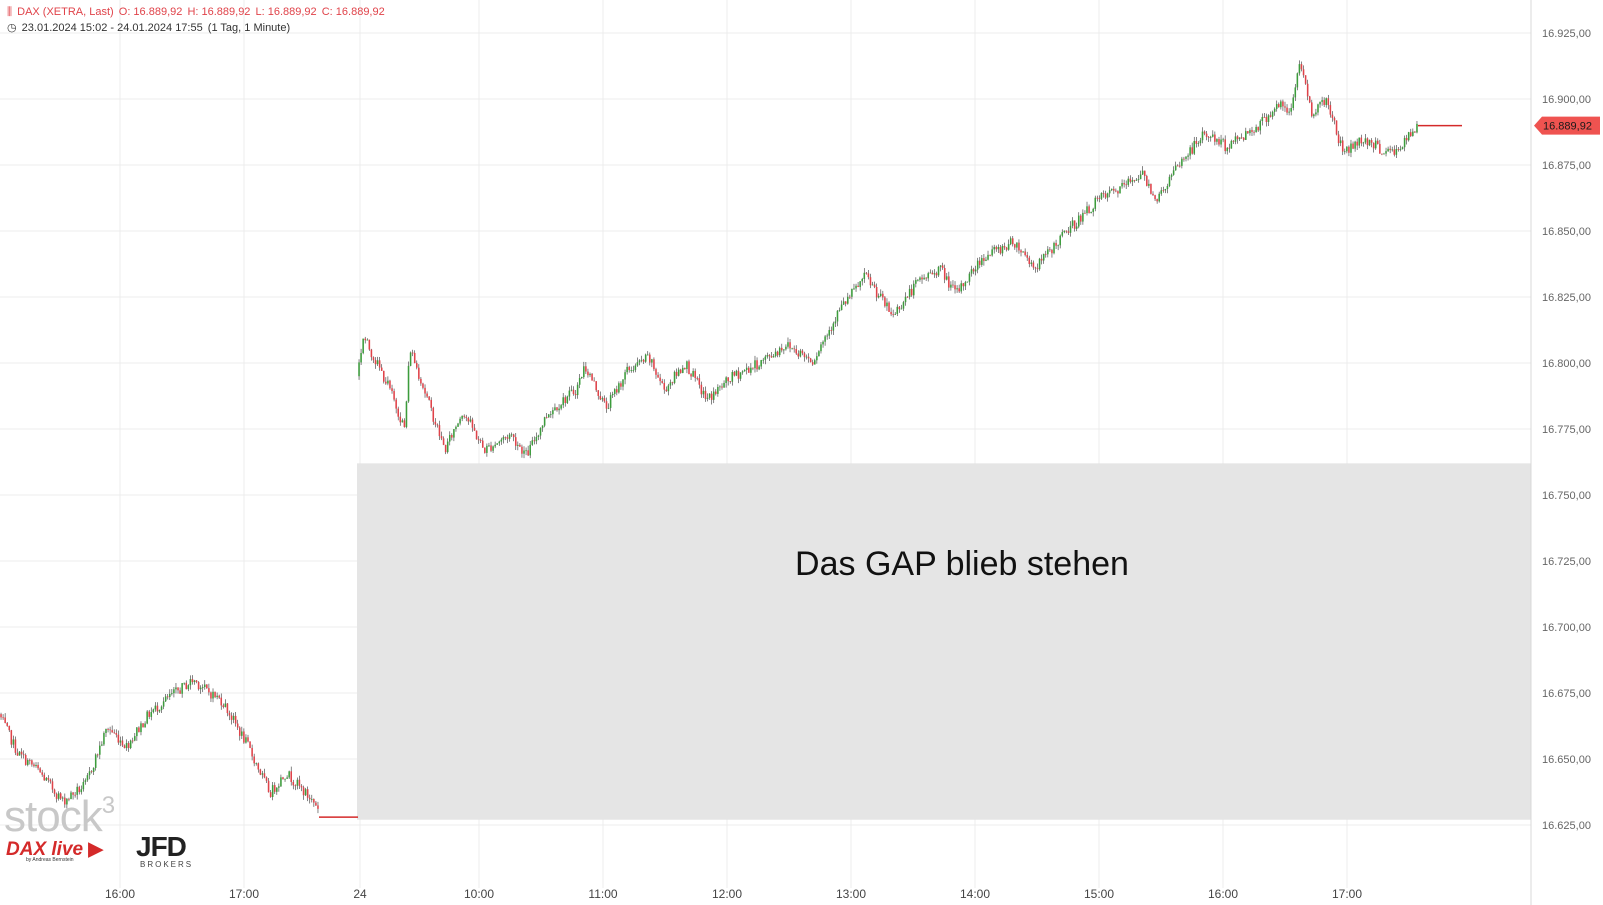 Image resolution: width=1603 pixels, height=905 pixels. I want to click on x-tick-label: 16:00, so click(1223, 894).